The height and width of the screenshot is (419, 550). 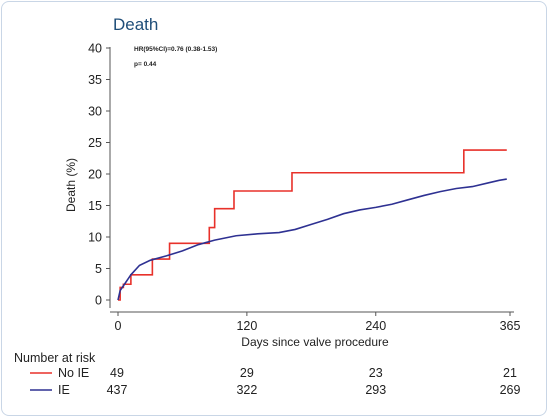 What do you see at coordinates (375, 390) in the screenshot?
I see `risk-count: 293` at bounding box center [375, 390].